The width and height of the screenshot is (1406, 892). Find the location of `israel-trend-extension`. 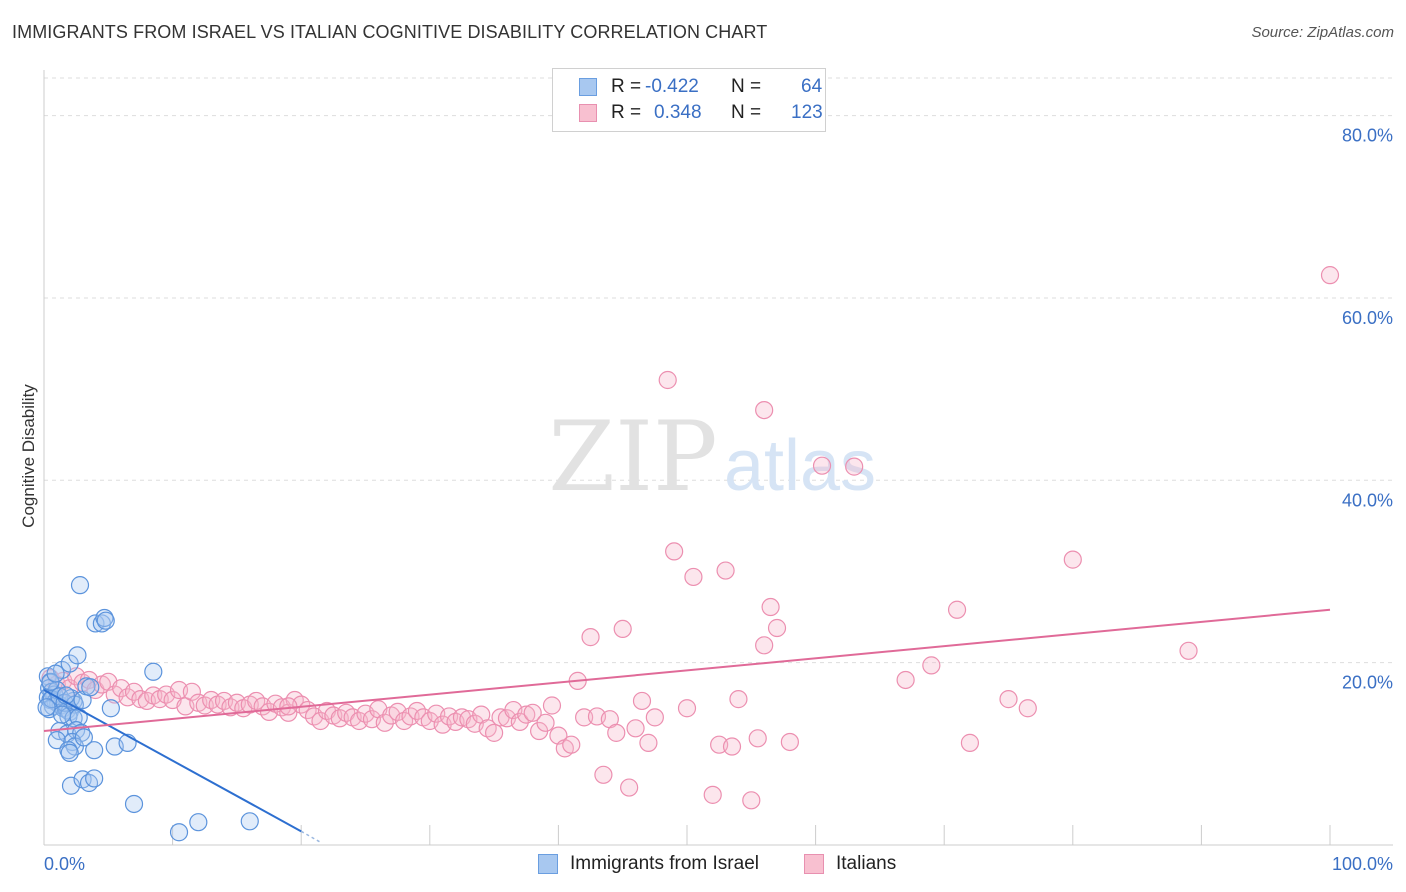

israel-trend-extension is located at coordinates (310, 836).